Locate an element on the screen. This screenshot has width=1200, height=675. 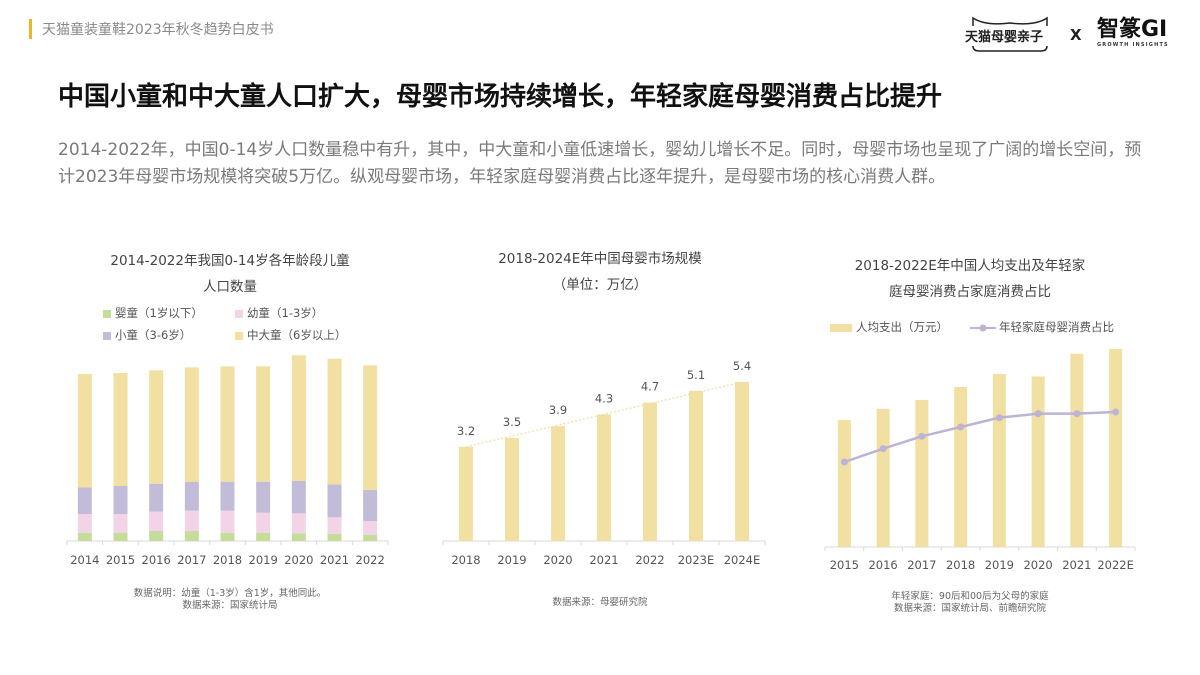
chart2-x-tick-label: 2019 is located at coordinates (511, 560).